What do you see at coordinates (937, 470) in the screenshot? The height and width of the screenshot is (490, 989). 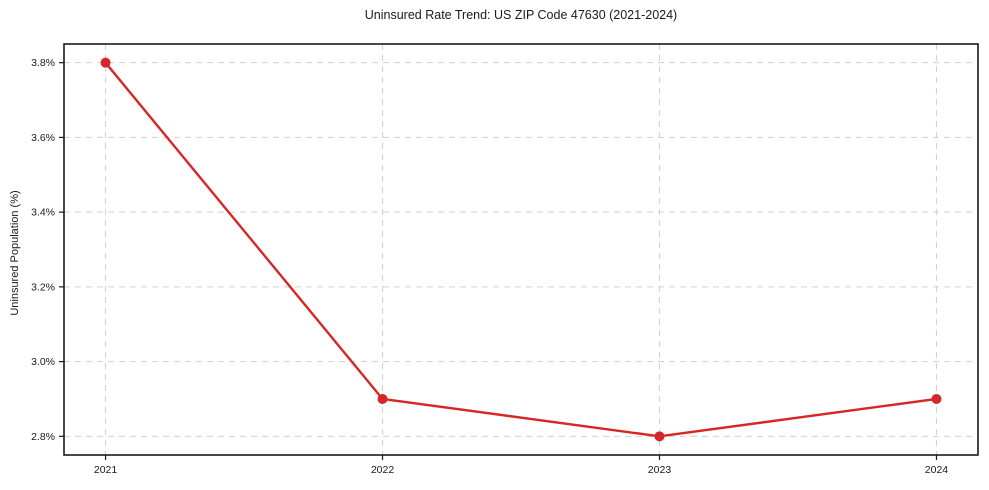 I see `x-tick-label: 2024` at bounding box center [937, 470].